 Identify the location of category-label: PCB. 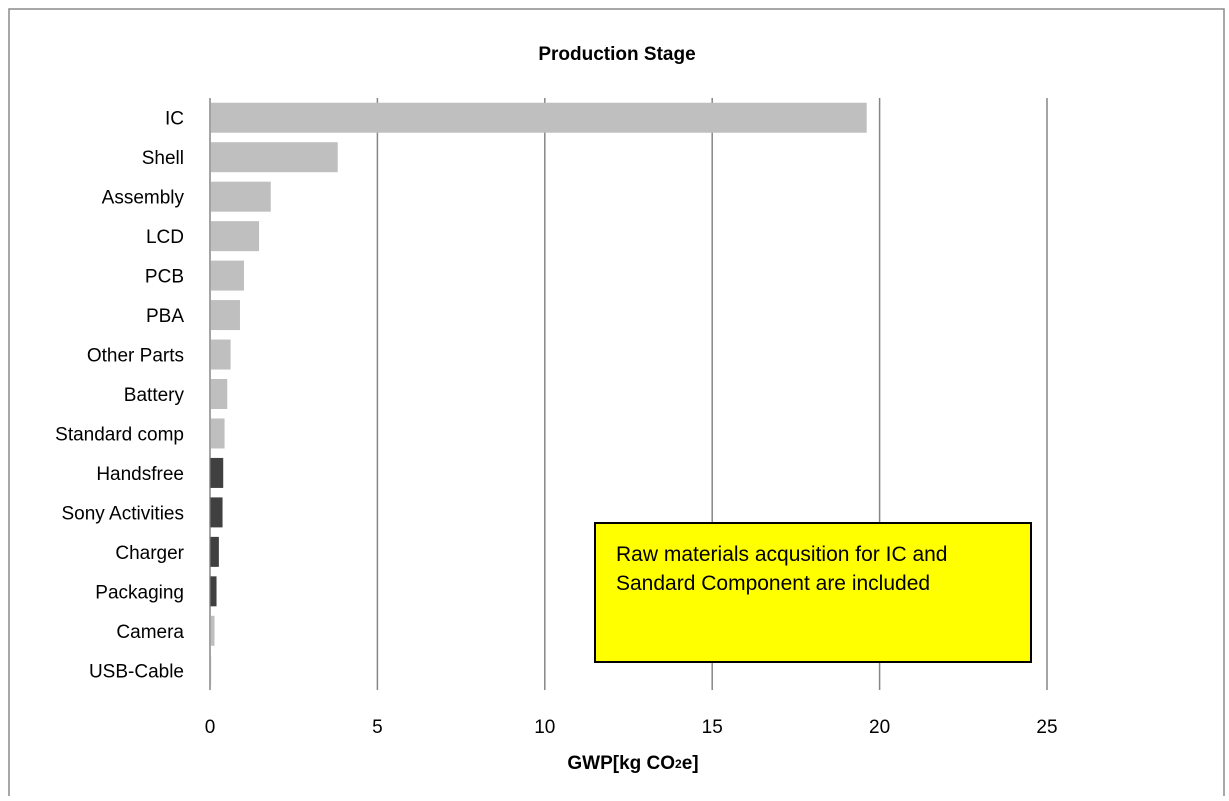
(164, 277).